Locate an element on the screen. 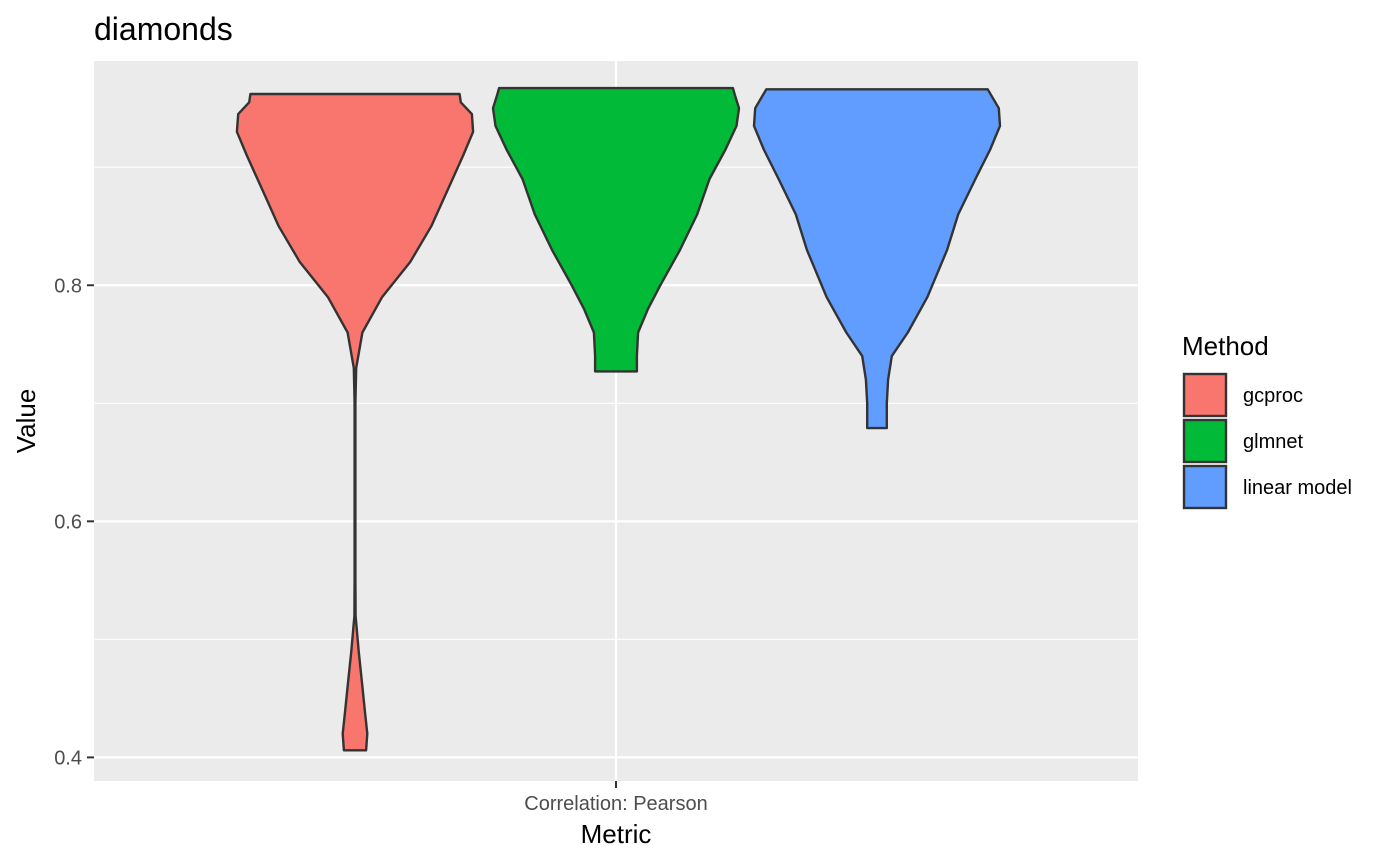  y-axis: 0.4 0.6 0.8 is located at coordinates (74, 522).